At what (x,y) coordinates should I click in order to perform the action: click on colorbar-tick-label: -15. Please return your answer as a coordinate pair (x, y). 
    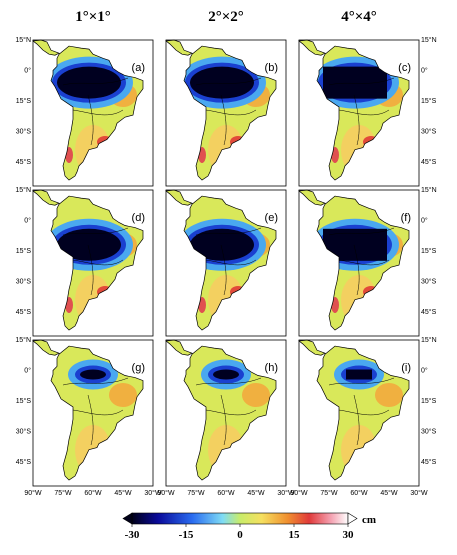
    Looking at the image, I should click on (186, 535).